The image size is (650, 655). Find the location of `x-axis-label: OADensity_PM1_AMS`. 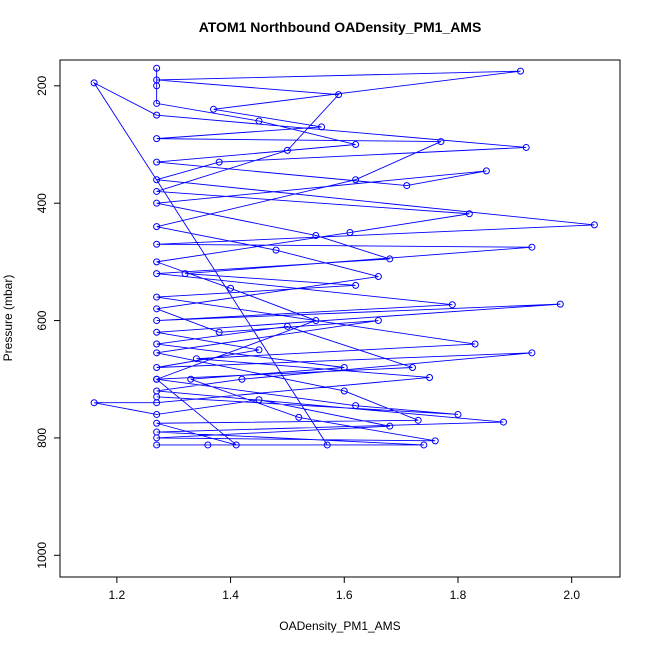

x-axis-label: OADensity_PM1_AMS is located at coordinates (339, 626).